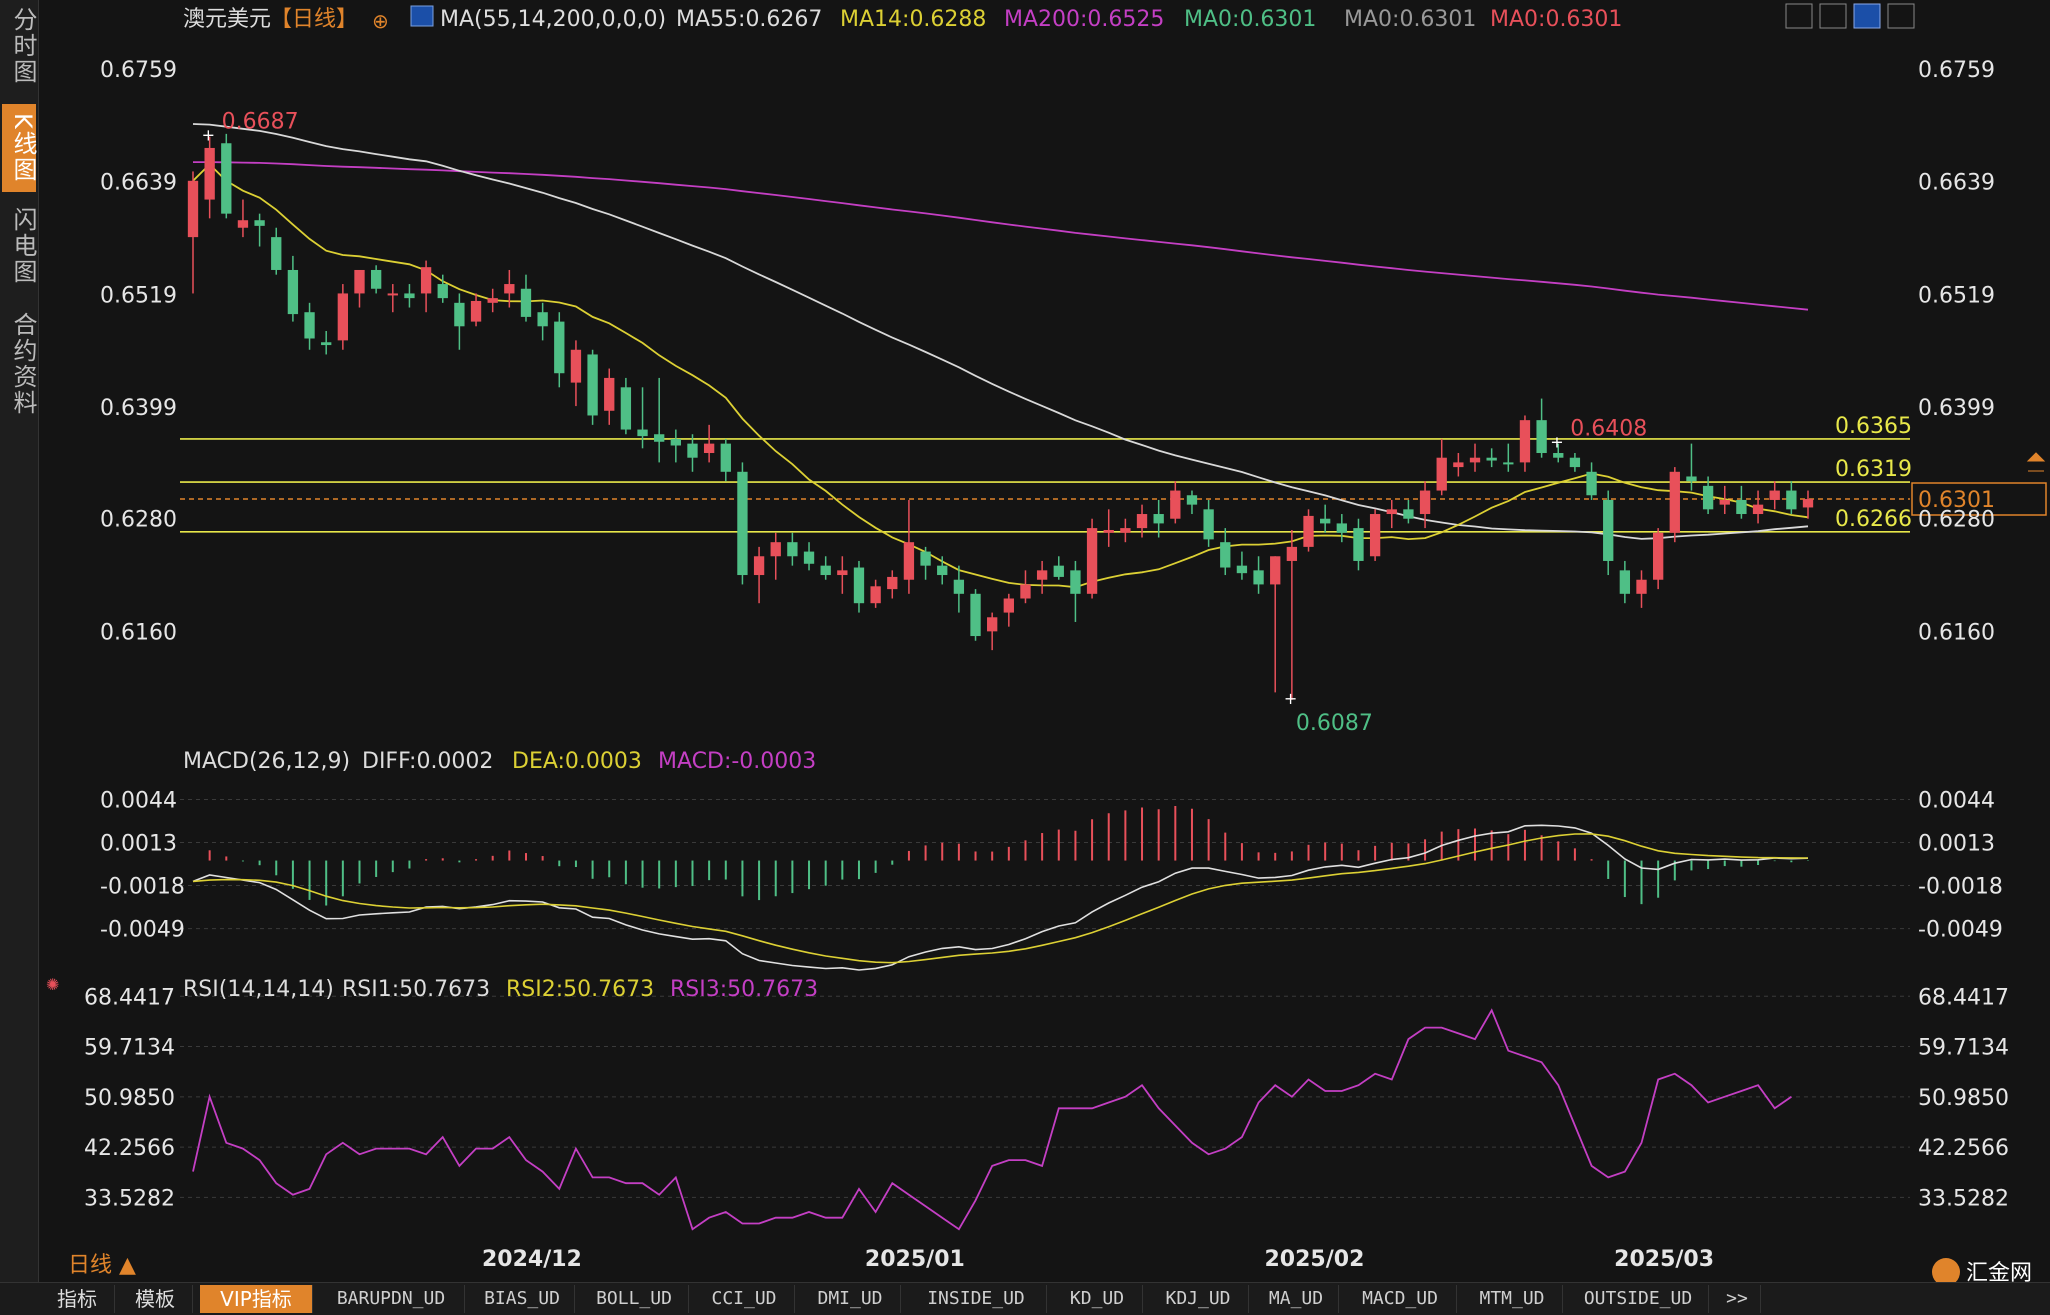  I want to click on rsi2-value: RSI2:50.7673, so click(580, 989).